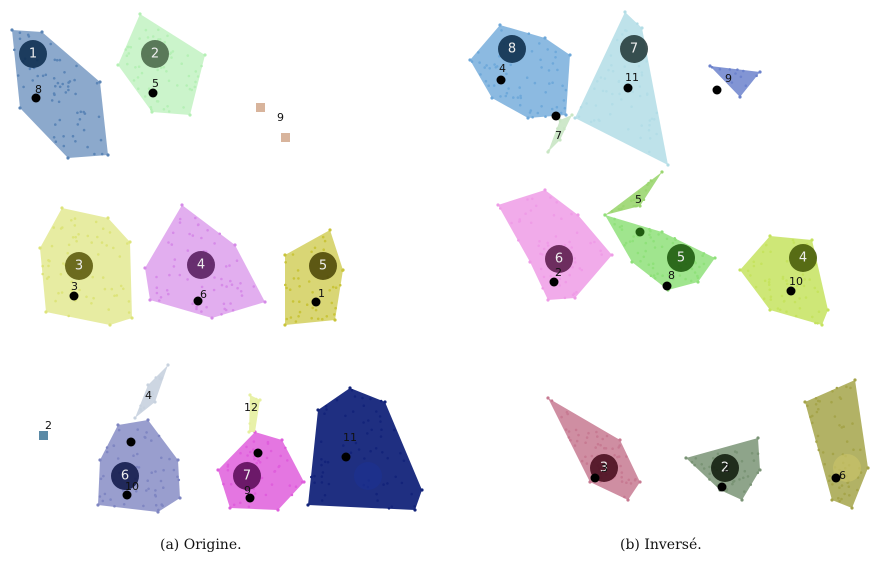 Image resolution: width=877 pixels, height=564 pixels. What do you see at coordinates (594, 449) in the screenshot?
I see `cluster-hull-3b` at bounding box center [594, 449].